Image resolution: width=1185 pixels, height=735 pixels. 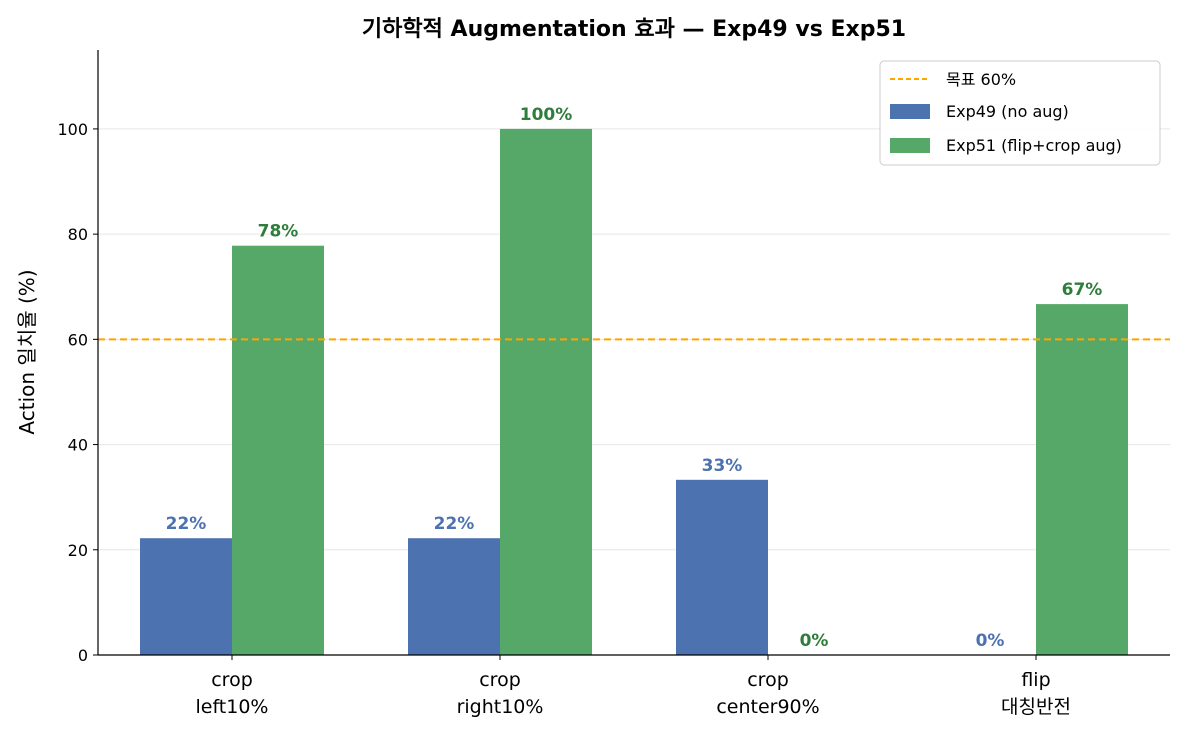 I want to click on x-tick-label: center90%, so click(x=767, y=707).